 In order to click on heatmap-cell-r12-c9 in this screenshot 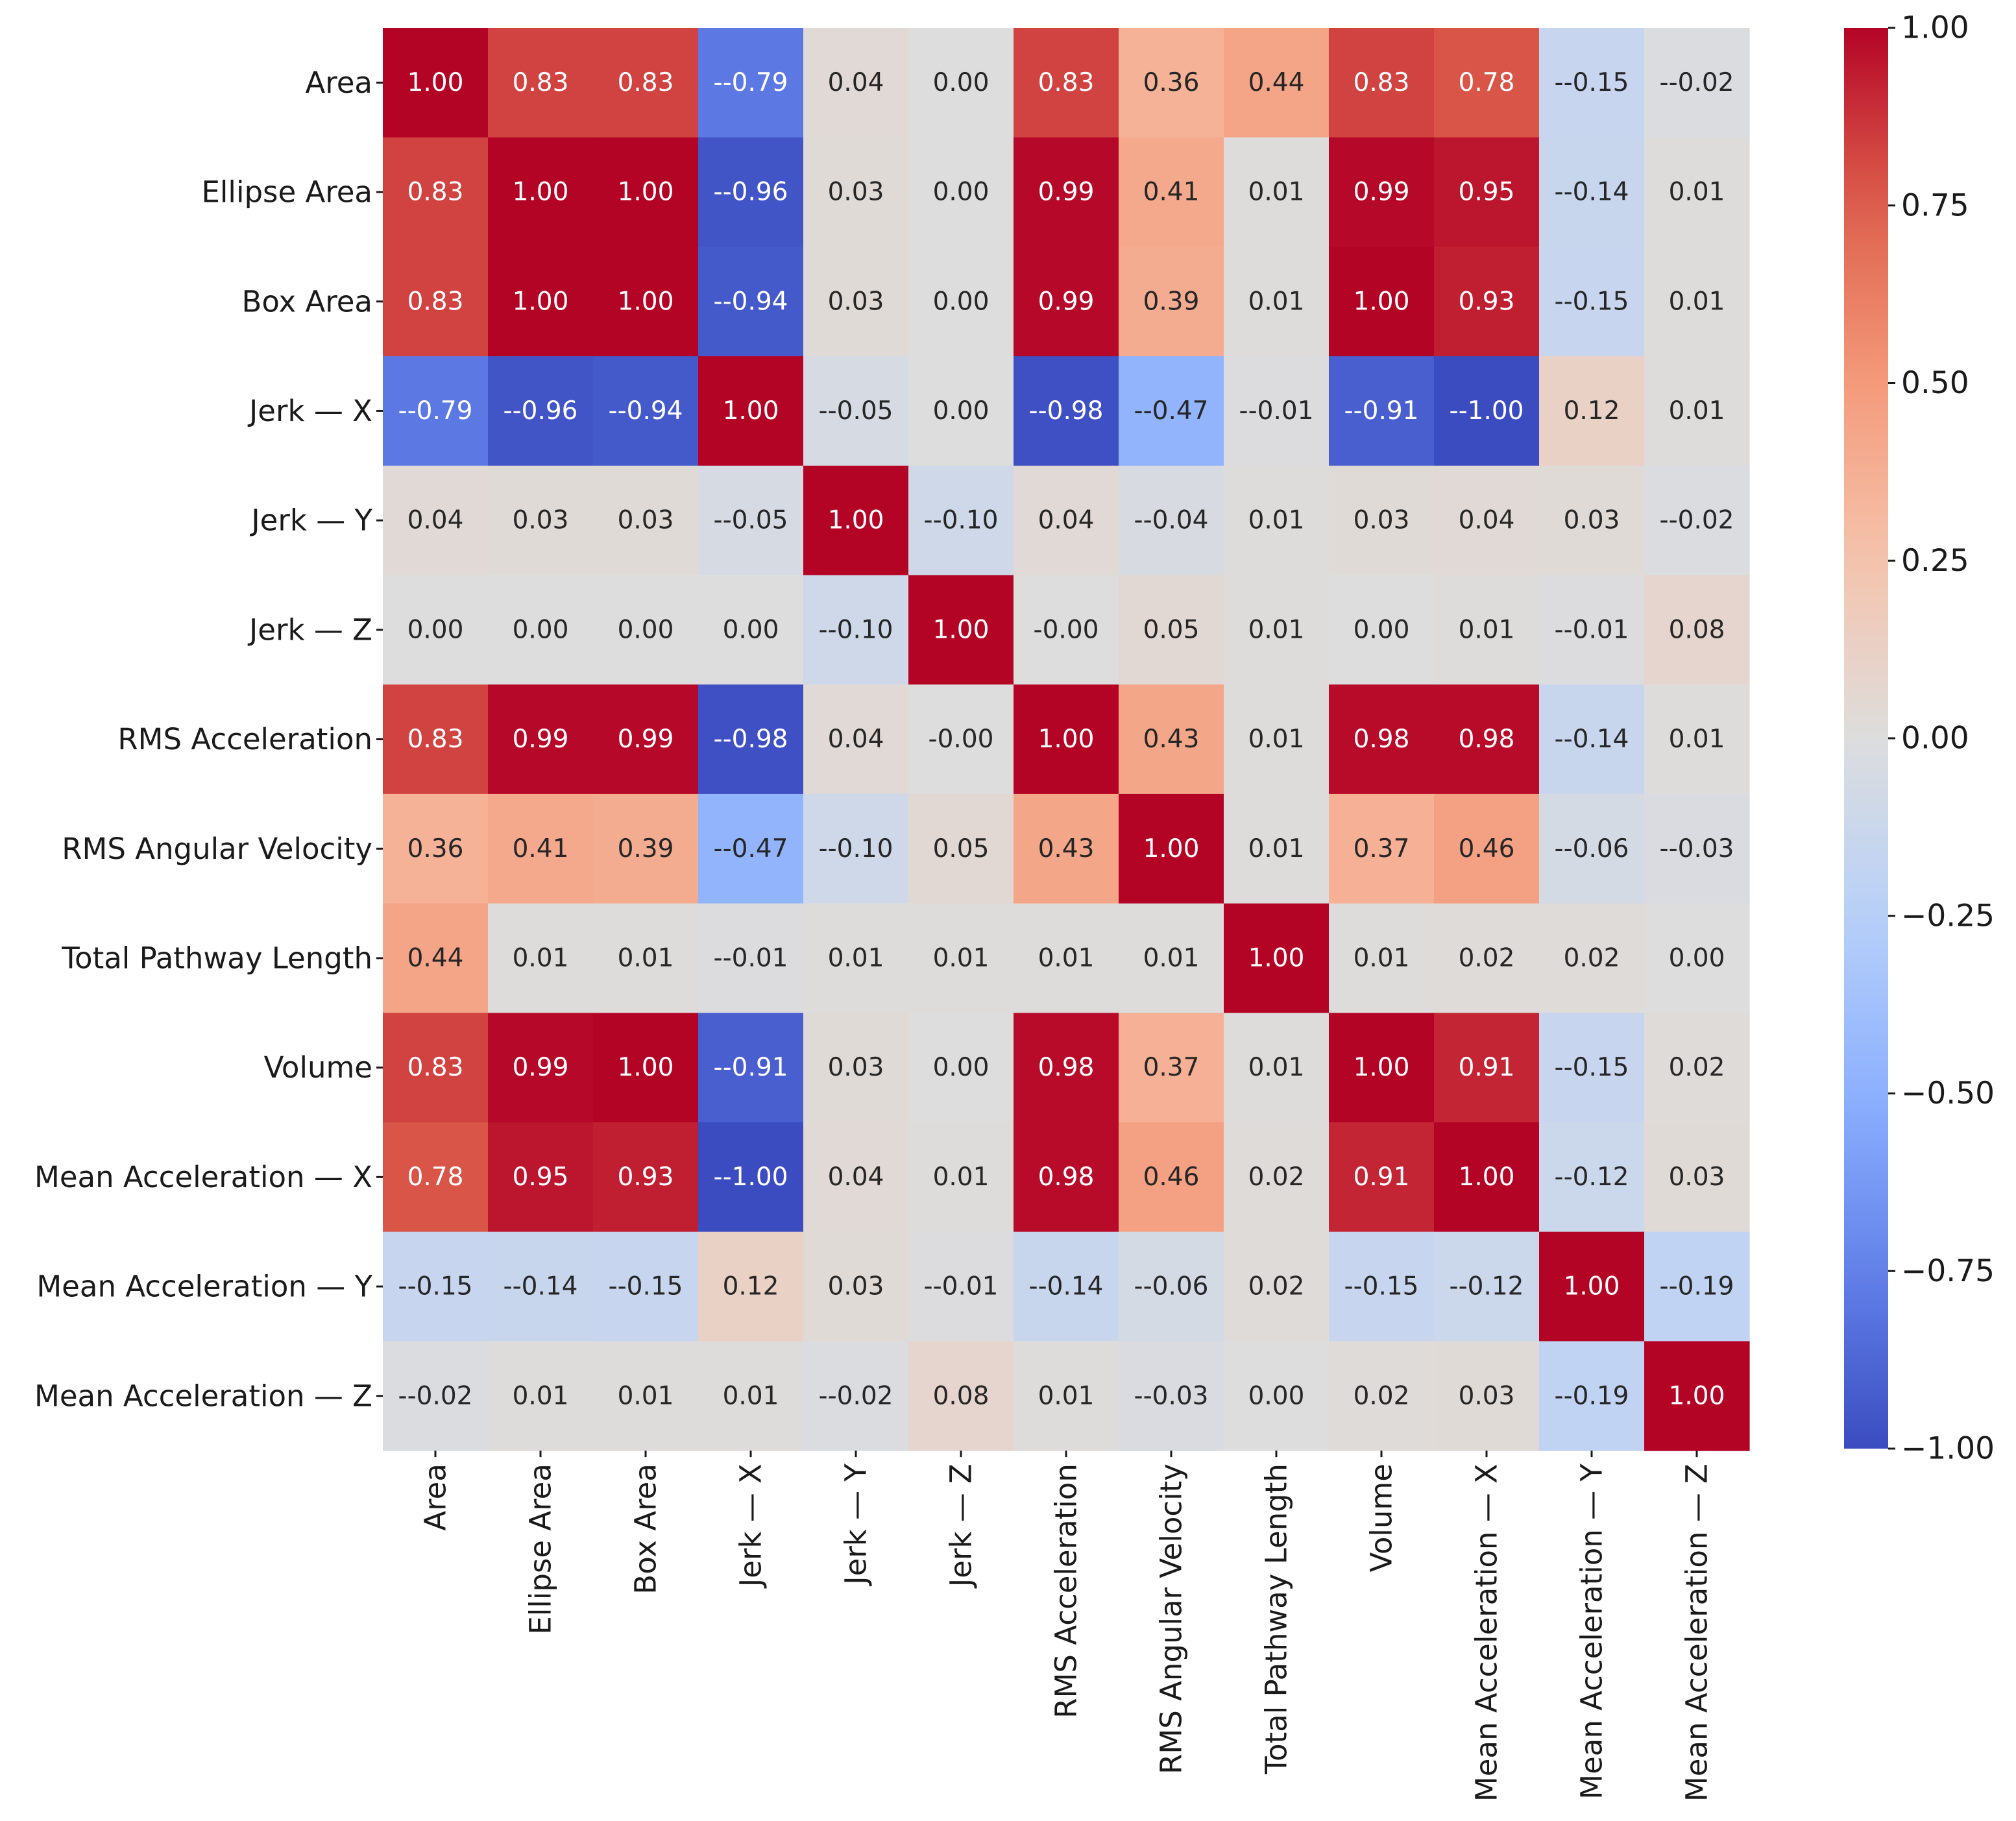, I will do `click(1382, 1396)`.